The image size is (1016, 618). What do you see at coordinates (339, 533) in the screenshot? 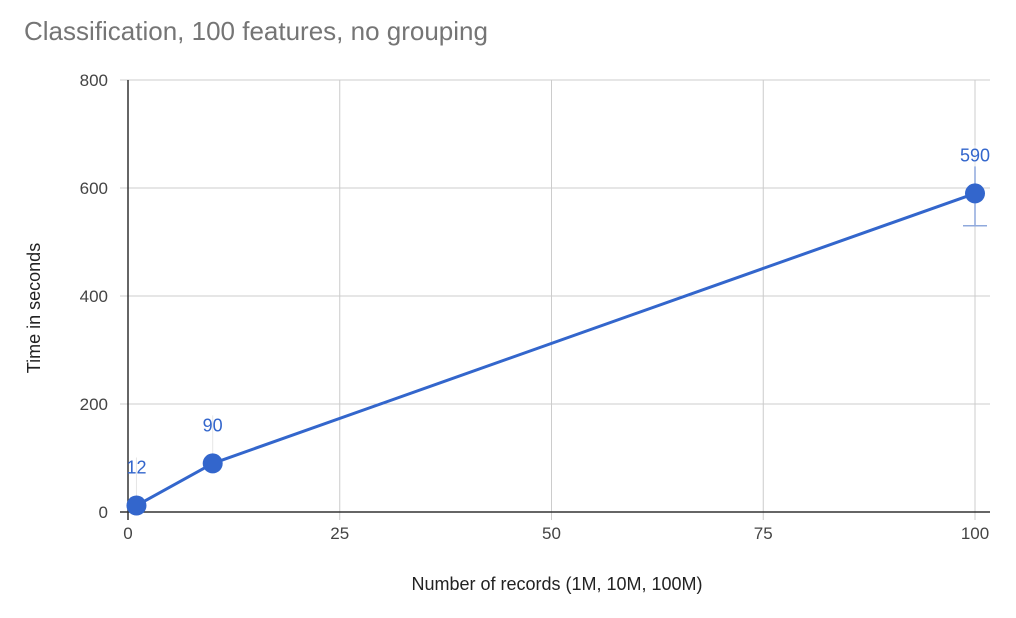
I see `x-tick-label: 25` at bounding box center [339, 533].